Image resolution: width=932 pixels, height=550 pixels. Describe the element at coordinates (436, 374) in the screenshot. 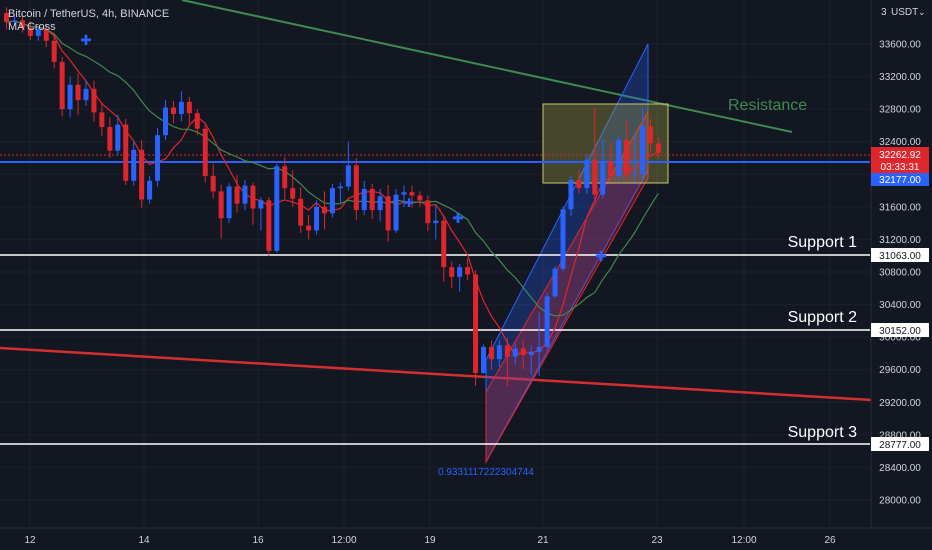

I see `support-trendline` at that location.